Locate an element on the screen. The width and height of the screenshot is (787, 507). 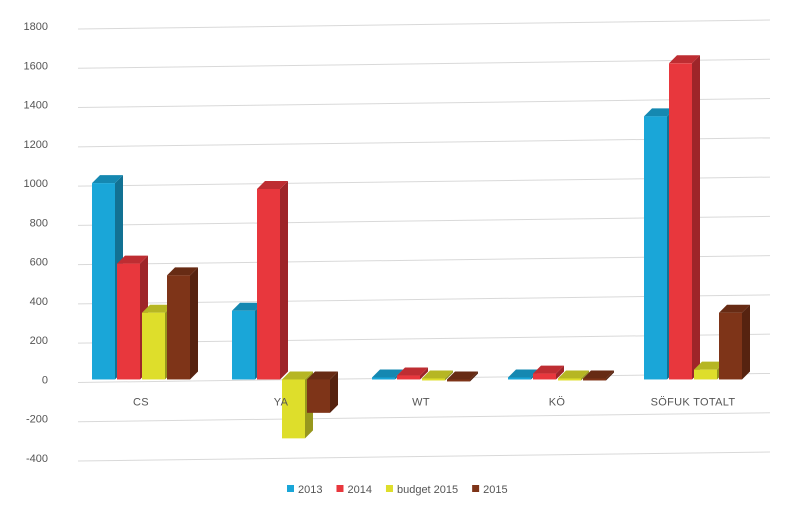
bar-2014-sofuk-totalt is located at coordinates (684, 217).